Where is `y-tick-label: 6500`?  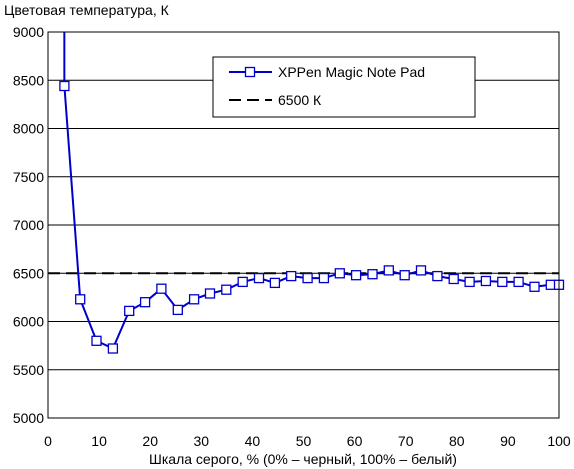 y-tick-label: 6500 is located at coordinates (28, 273).